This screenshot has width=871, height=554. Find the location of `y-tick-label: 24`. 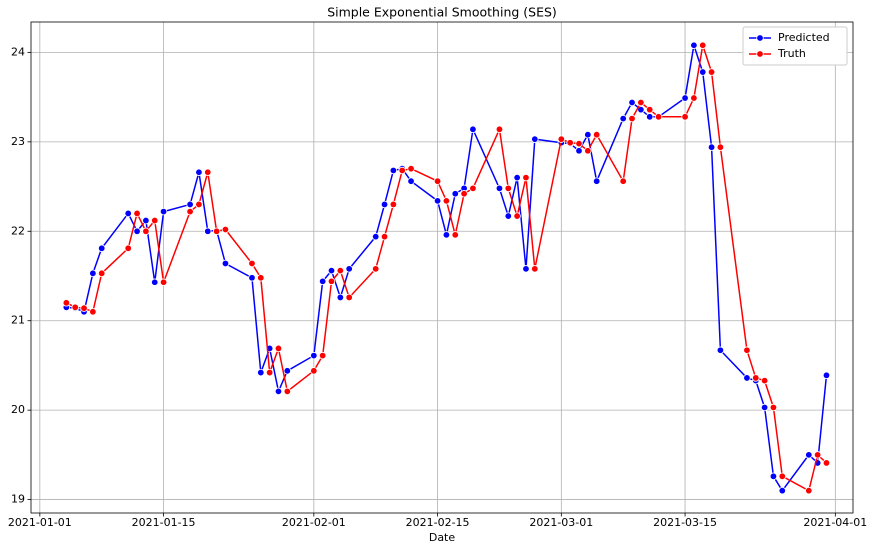

y-tick-label: 24 is located at coordinates (18, 51).